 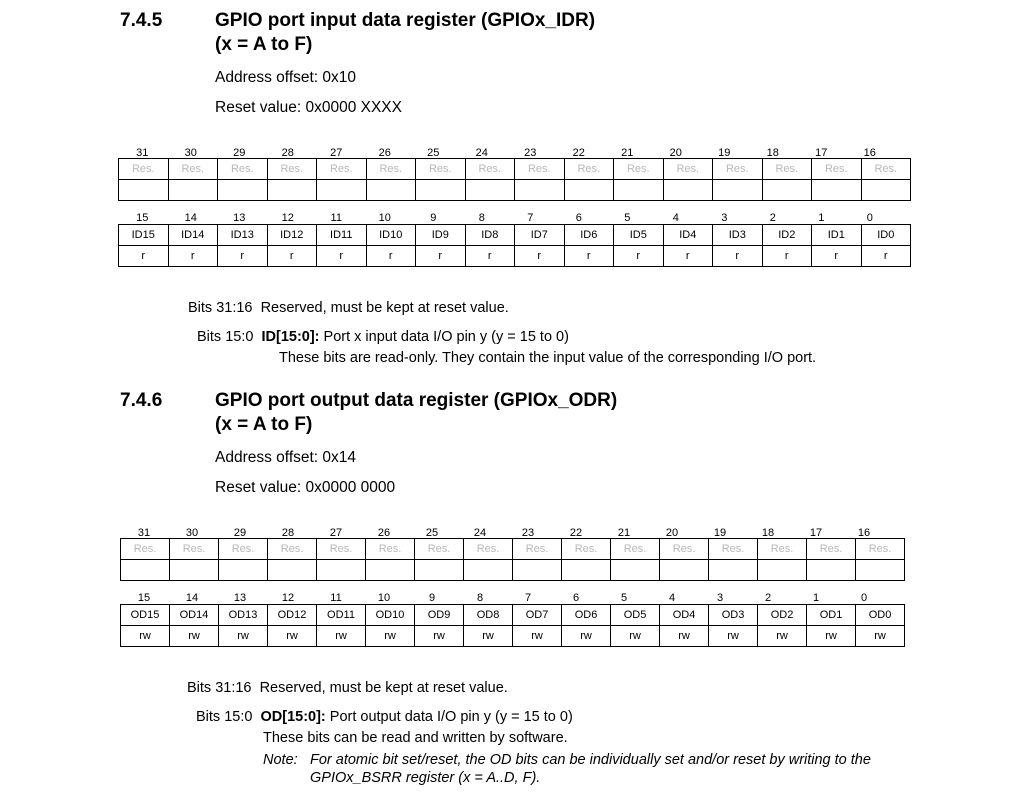 What do you see at coordinates (449, 717) in the screenshot?
I see `data-bits-text: Port output data I/O pin y (y = 15 to 0)` at bounding box center [449, 717].